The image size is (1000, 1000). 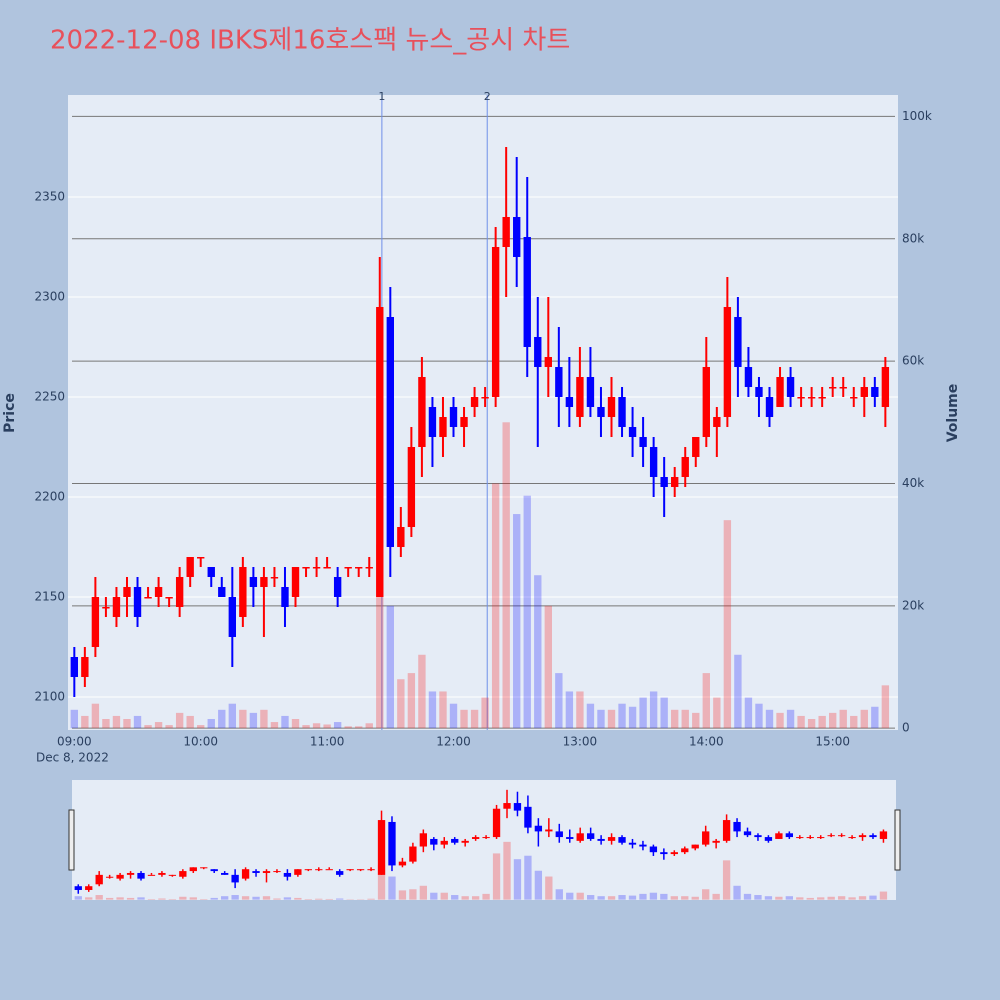 I want to click on range-slider, so click(x=484, y=840).